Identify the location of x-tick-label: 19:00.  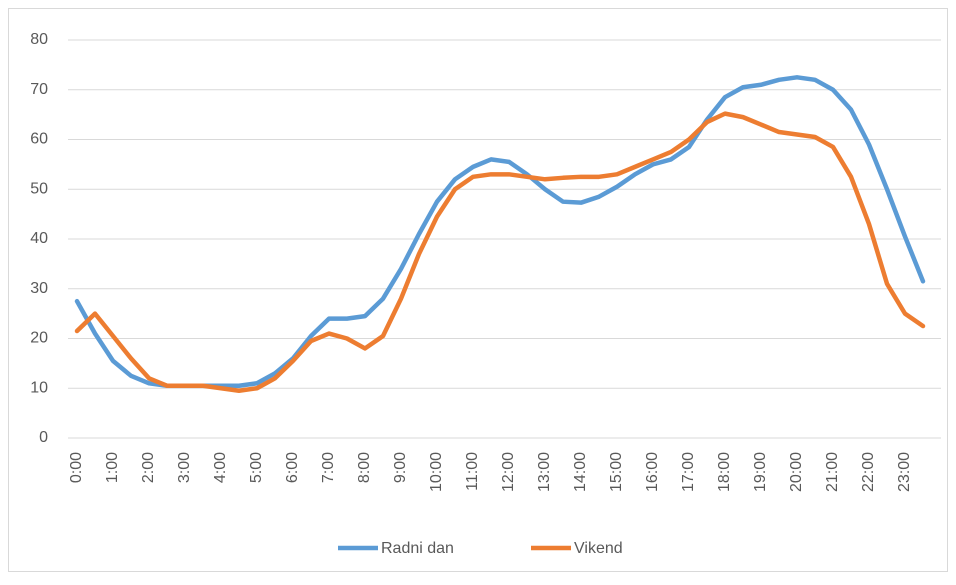
(760, 472).